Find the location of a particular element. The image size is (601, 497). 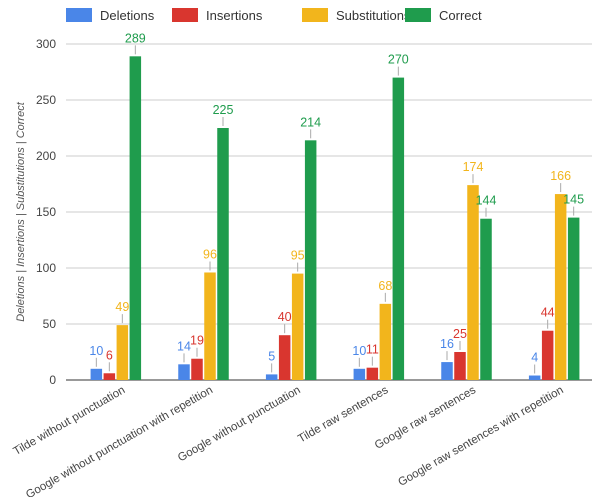

data-label-insertions: 40 is located at coordinates (285, 317).